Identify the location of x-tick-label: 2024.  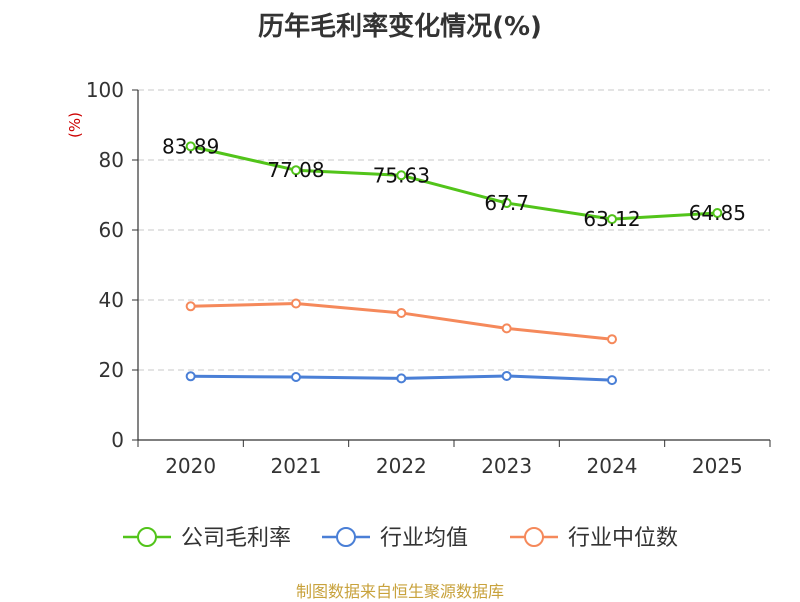
(612, 466).